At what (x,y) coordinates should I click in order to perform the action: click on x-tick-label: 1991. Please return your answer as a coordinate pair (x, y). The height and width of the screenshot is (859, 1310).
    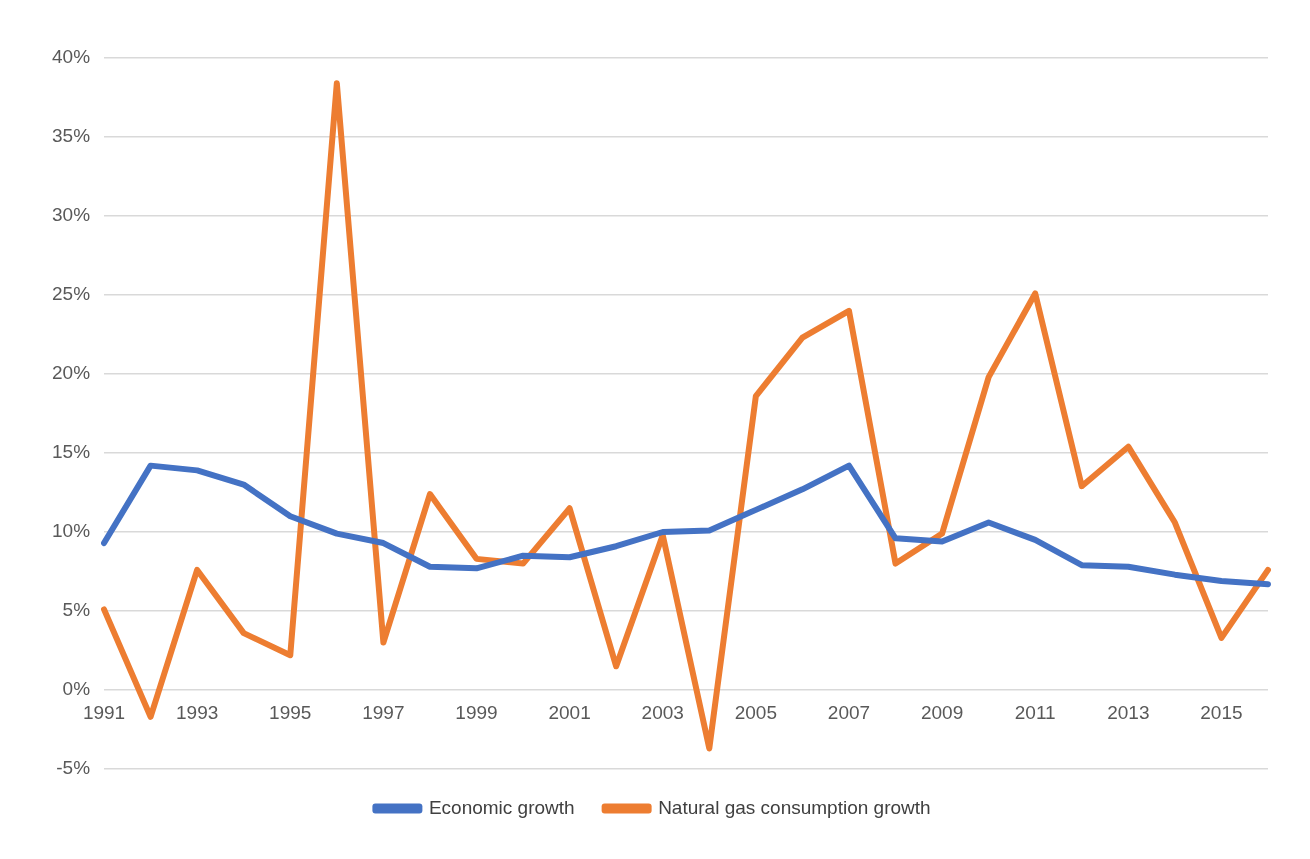
    Looking at the image, I should click on (104, 712).